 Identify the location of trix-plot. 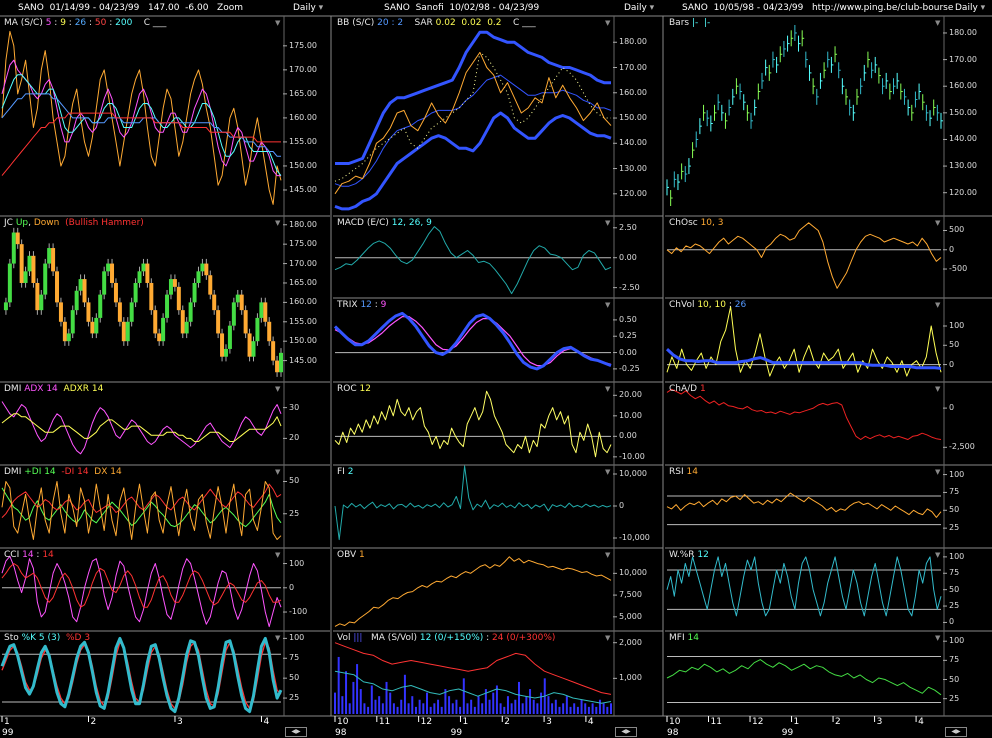
(475, 341).